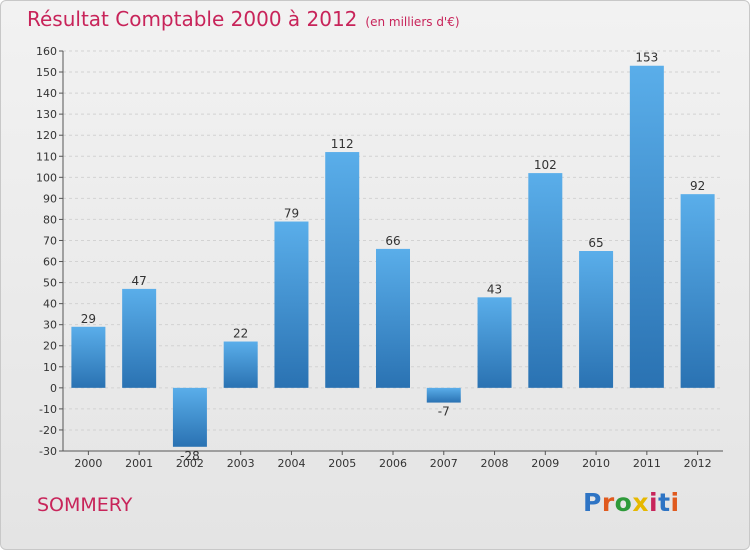 The width and height of the screenshot is (750, 550). Describe the element at coordinates (240, 334) in the screenshot. I see `data-label: 22` at that location.